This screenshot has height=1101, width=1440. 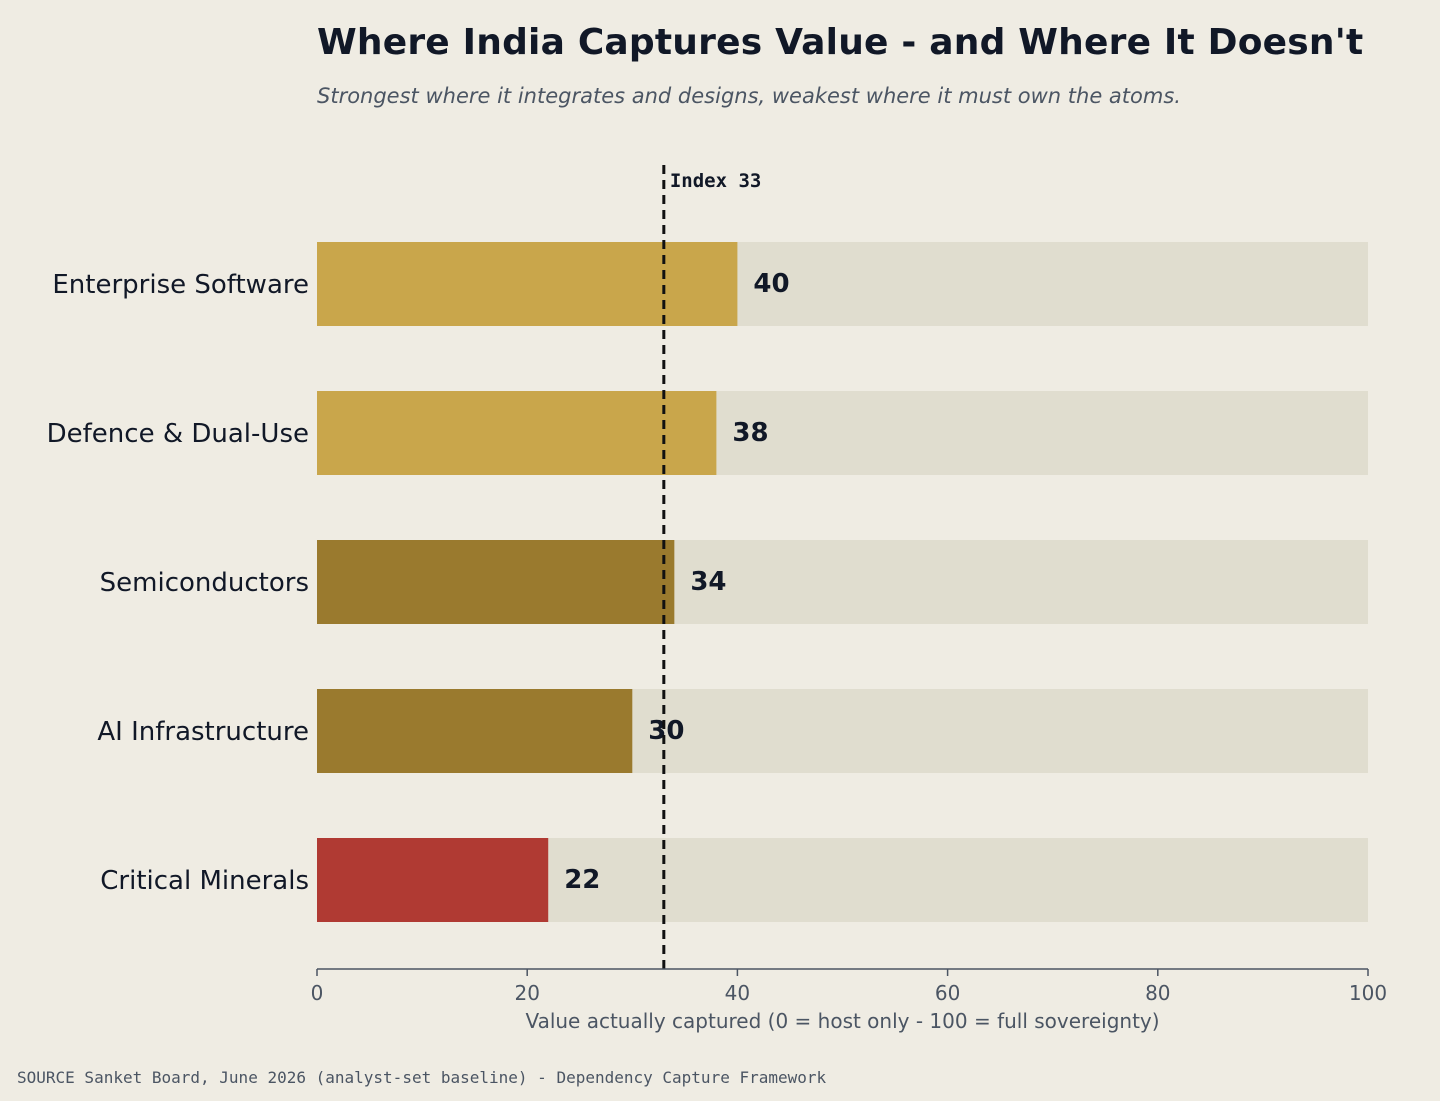 I want to click on category-label: Semiconductors, so click(x=204, y=583).